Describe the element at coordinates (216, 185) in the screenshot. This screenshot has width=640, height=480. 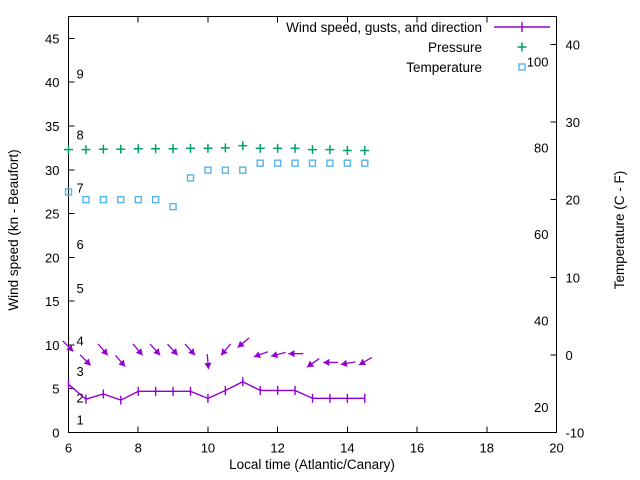
I see `series-temperature` at that location.